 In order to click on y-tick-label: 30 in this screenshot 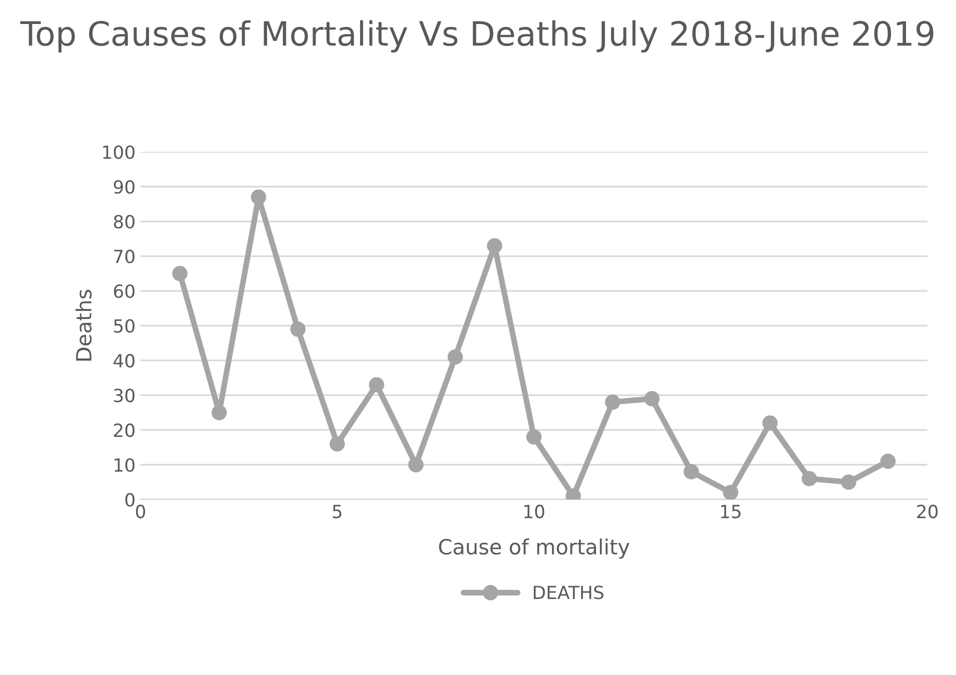, I will do `click(124, 395)`.